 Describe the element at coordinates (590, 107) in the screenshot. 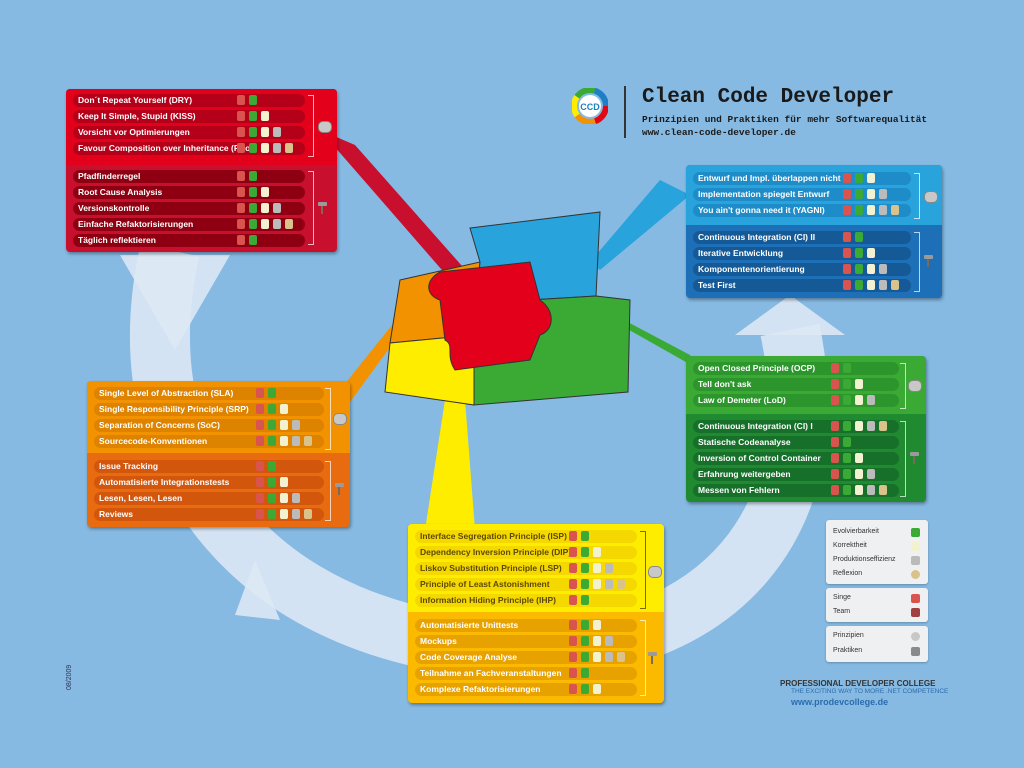

I see `svg-text: CCD` at that location.